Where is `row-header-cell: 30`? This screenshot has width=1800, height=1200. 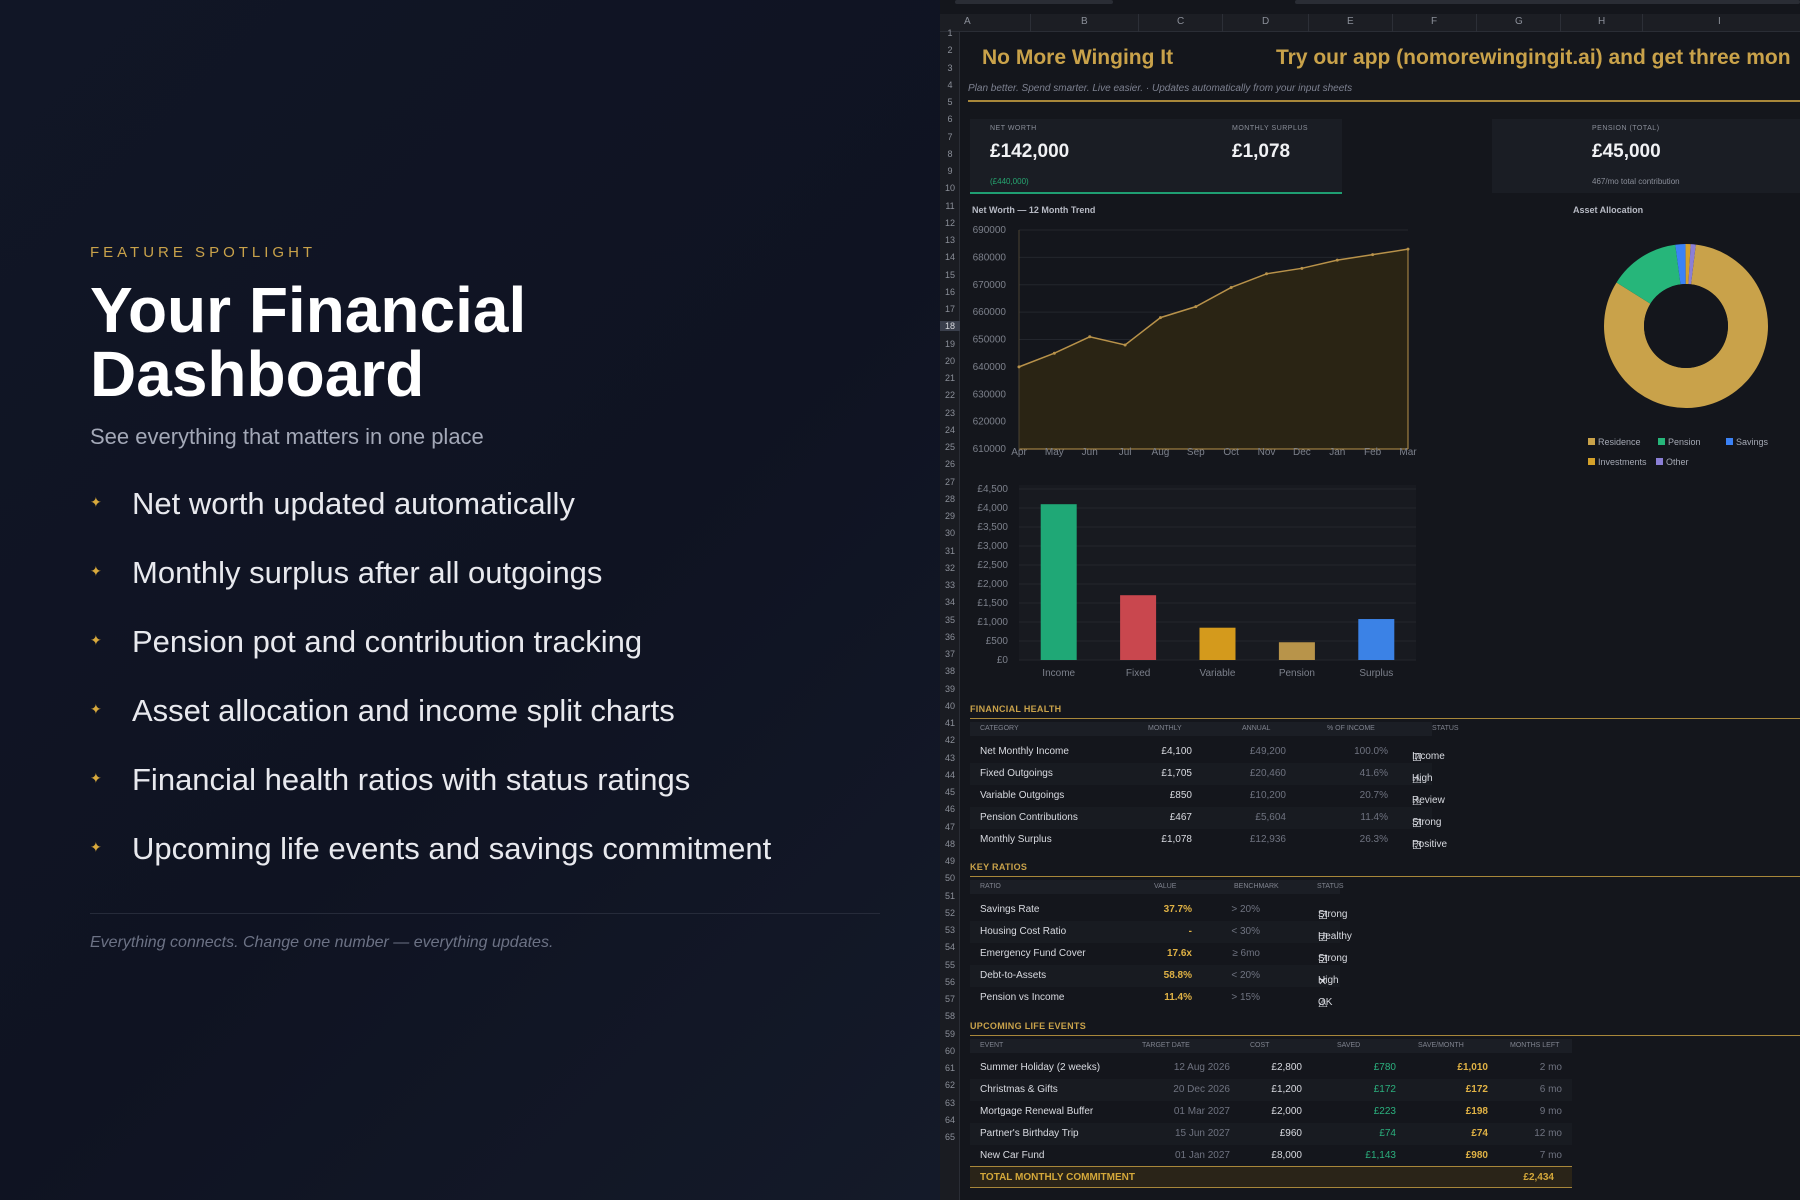 row-header-cell: 30 is located at coordinates (949, 533).